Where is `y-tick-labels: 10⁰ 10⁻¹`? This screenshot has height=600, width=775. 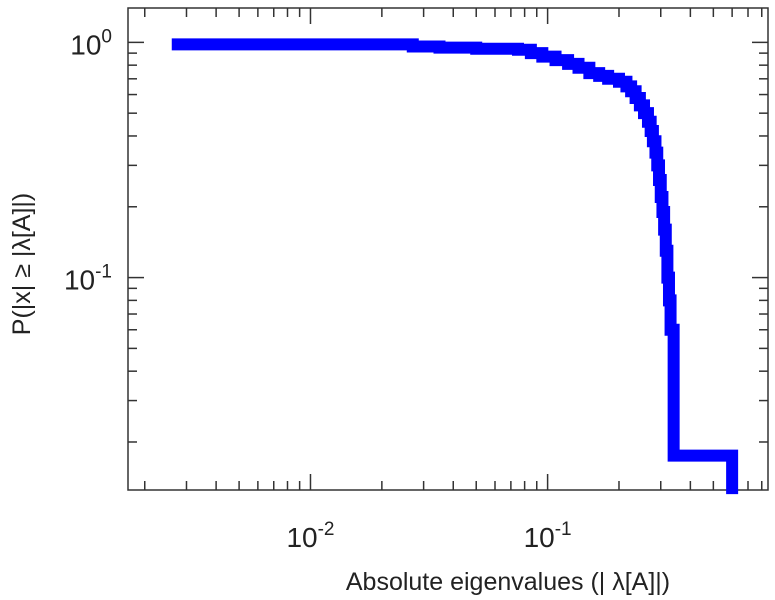
y-tick-labels: 10⁰ 10⁻¹ is located at coordinates (88, 160).